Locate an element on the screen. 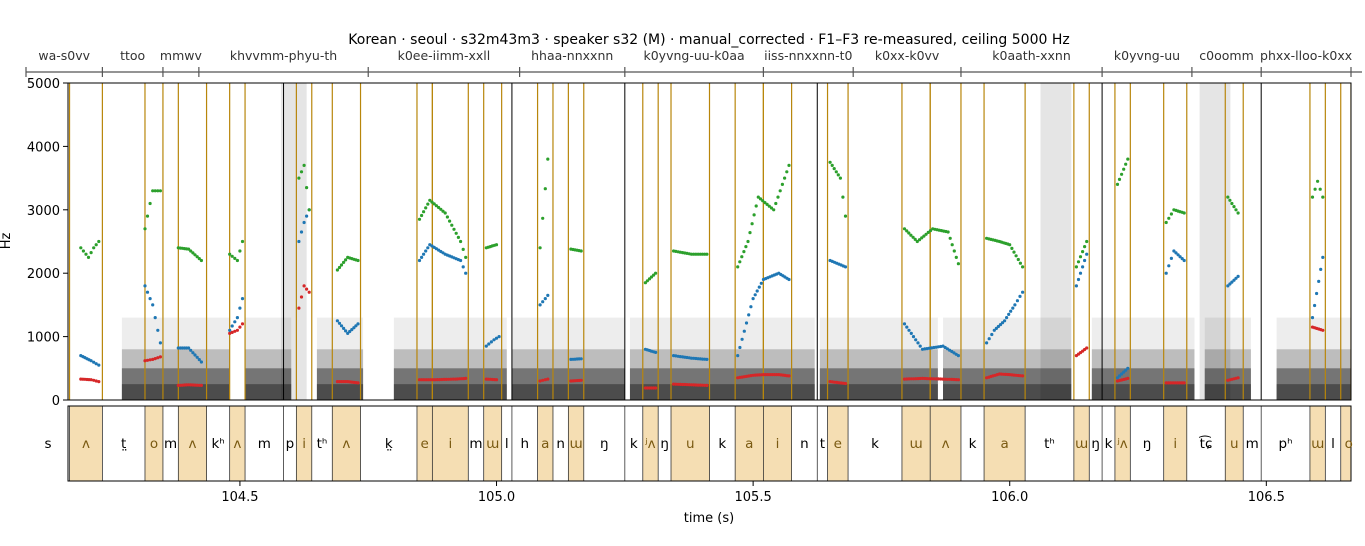 This screenshot has width=1365, height=546. phone-label: ɯ is located at coordinates (575, 444).